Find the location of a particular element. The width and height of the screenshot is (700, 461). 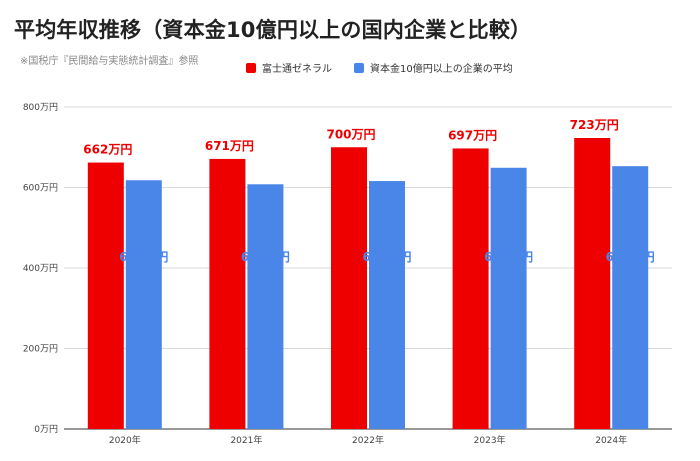

data-label-average: 653万円 is located at coordinates (630, 257).